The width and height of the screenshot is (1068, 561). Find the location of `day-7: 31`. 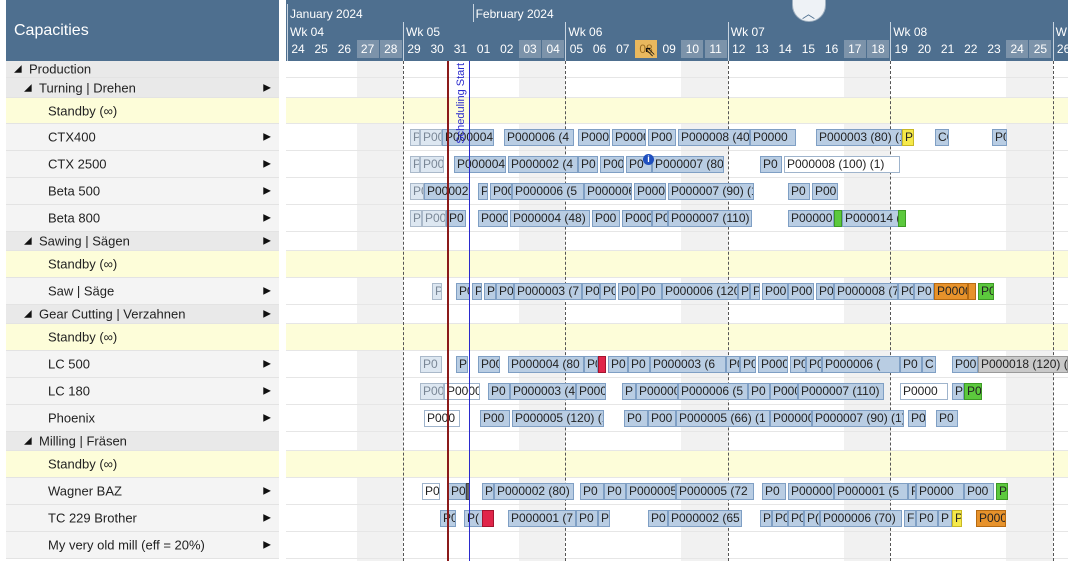

day-7: 31 is located at coordinates (460, 49).